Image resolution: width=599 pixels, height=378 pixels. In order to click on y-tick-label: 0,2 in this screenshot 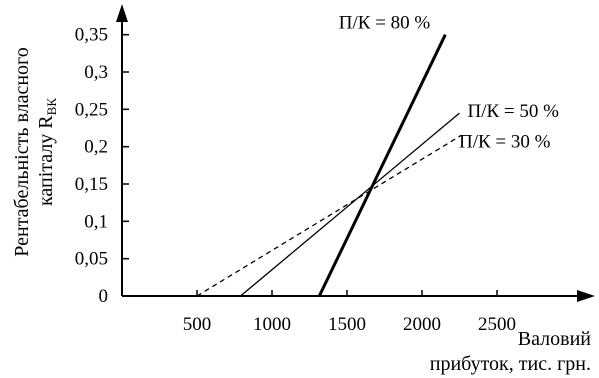, I will do `click(96, 147)`.